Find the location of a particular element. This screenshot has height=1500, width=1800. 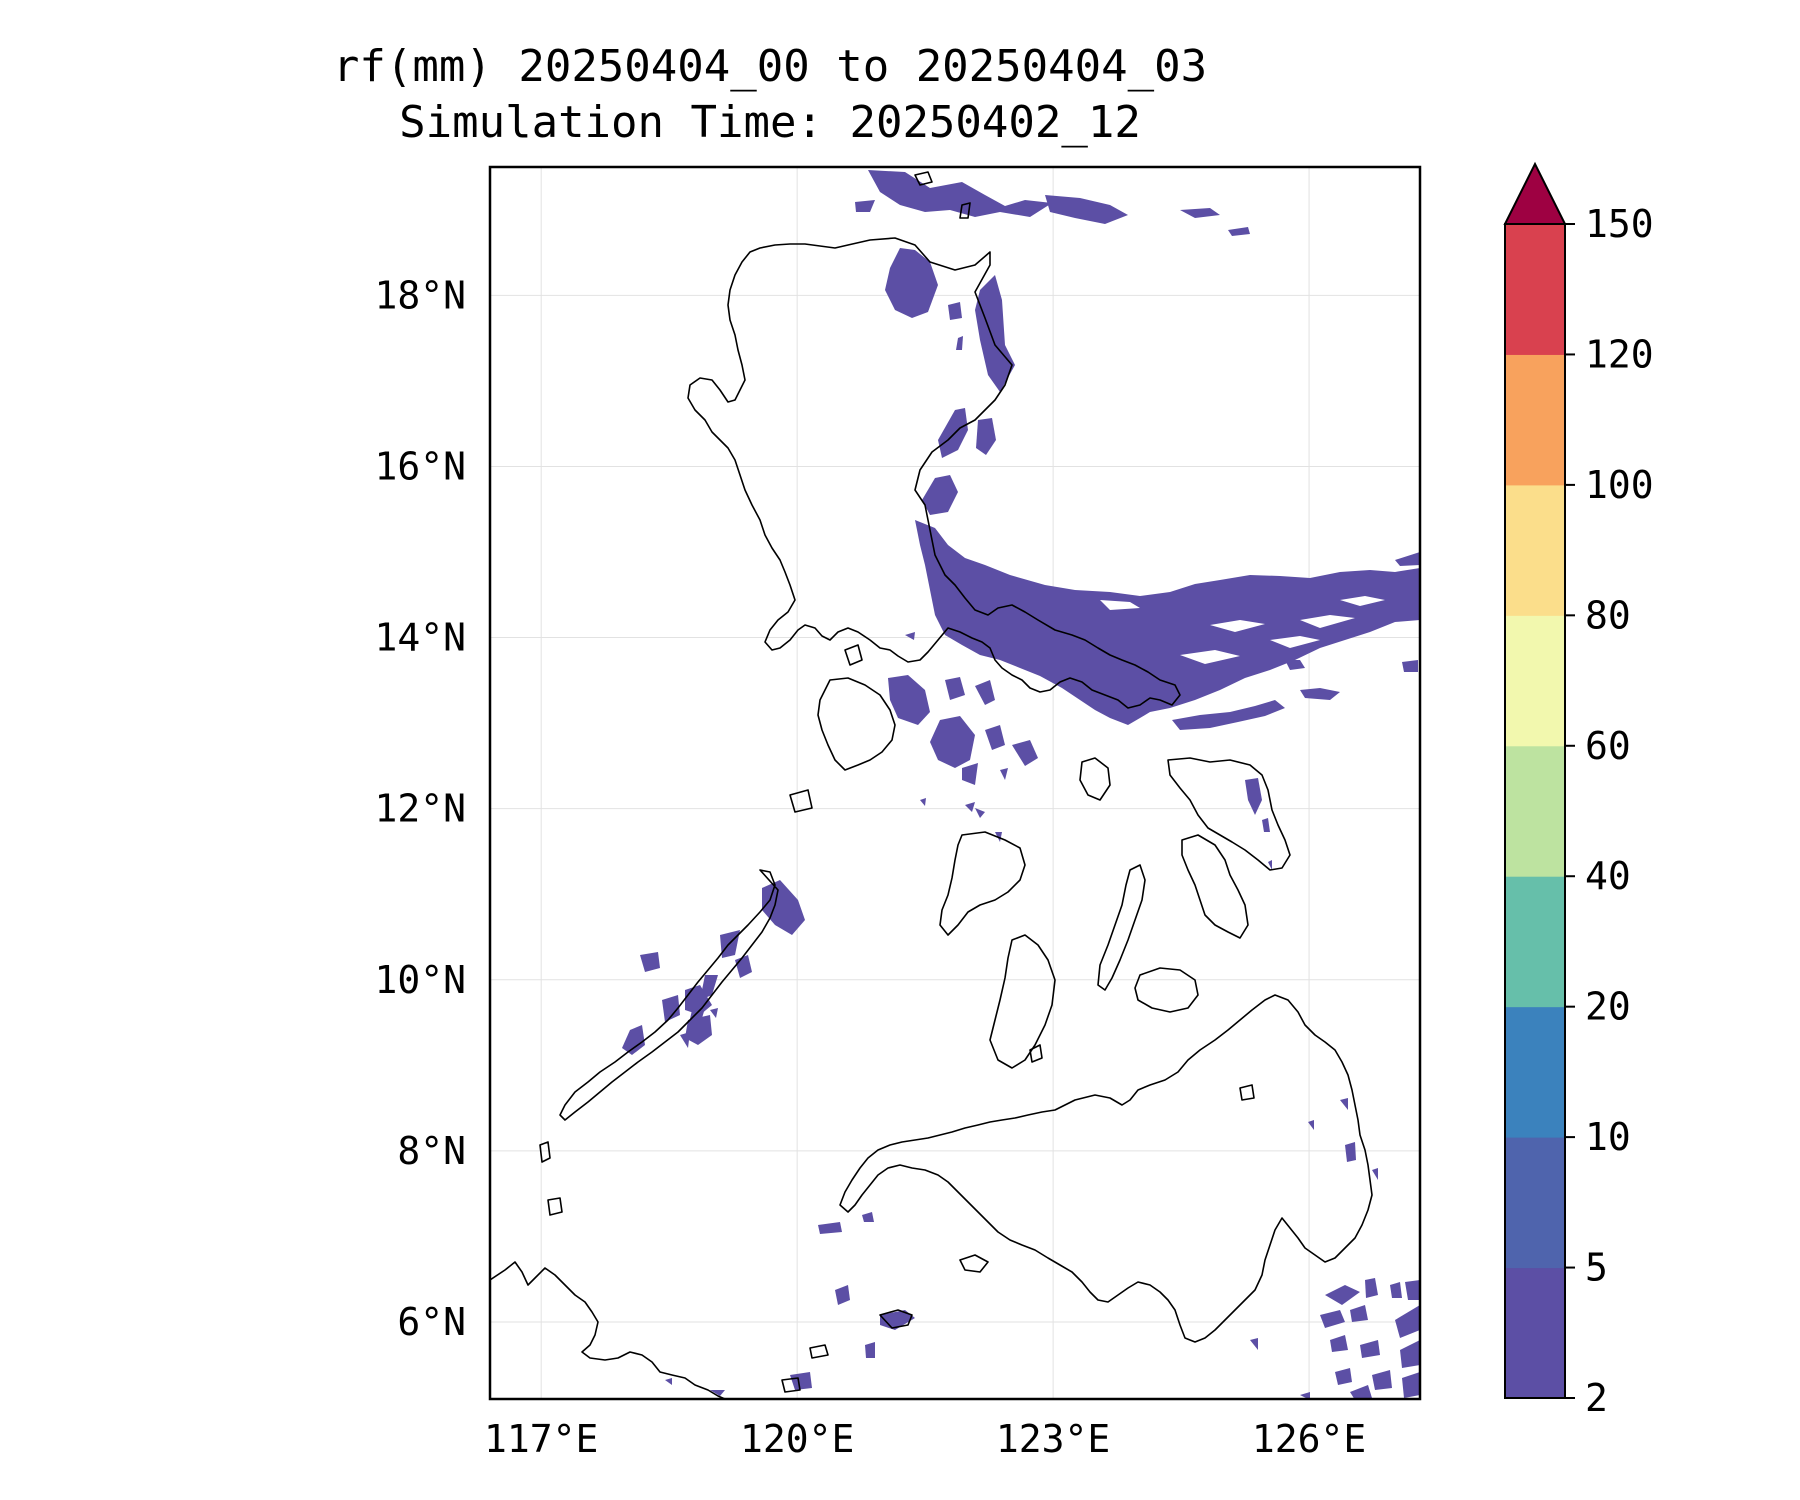

lon-tick-label: 117°E is located at coordinates (541, 1439).